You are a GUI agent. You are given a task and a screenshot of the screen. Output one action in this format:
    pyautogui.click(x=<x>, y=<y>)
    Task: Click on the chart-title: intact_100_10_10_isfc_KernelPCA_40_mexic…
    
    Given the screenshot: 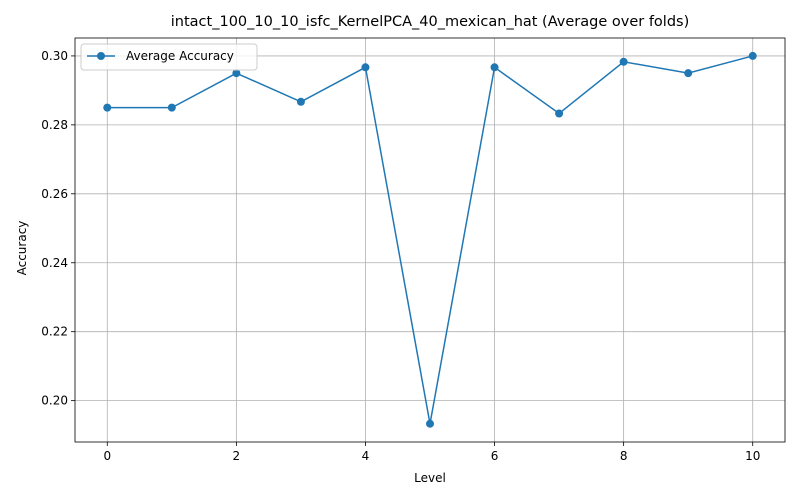 What is the action you would take?
    pyautogui.click(x=430, y=22)
    